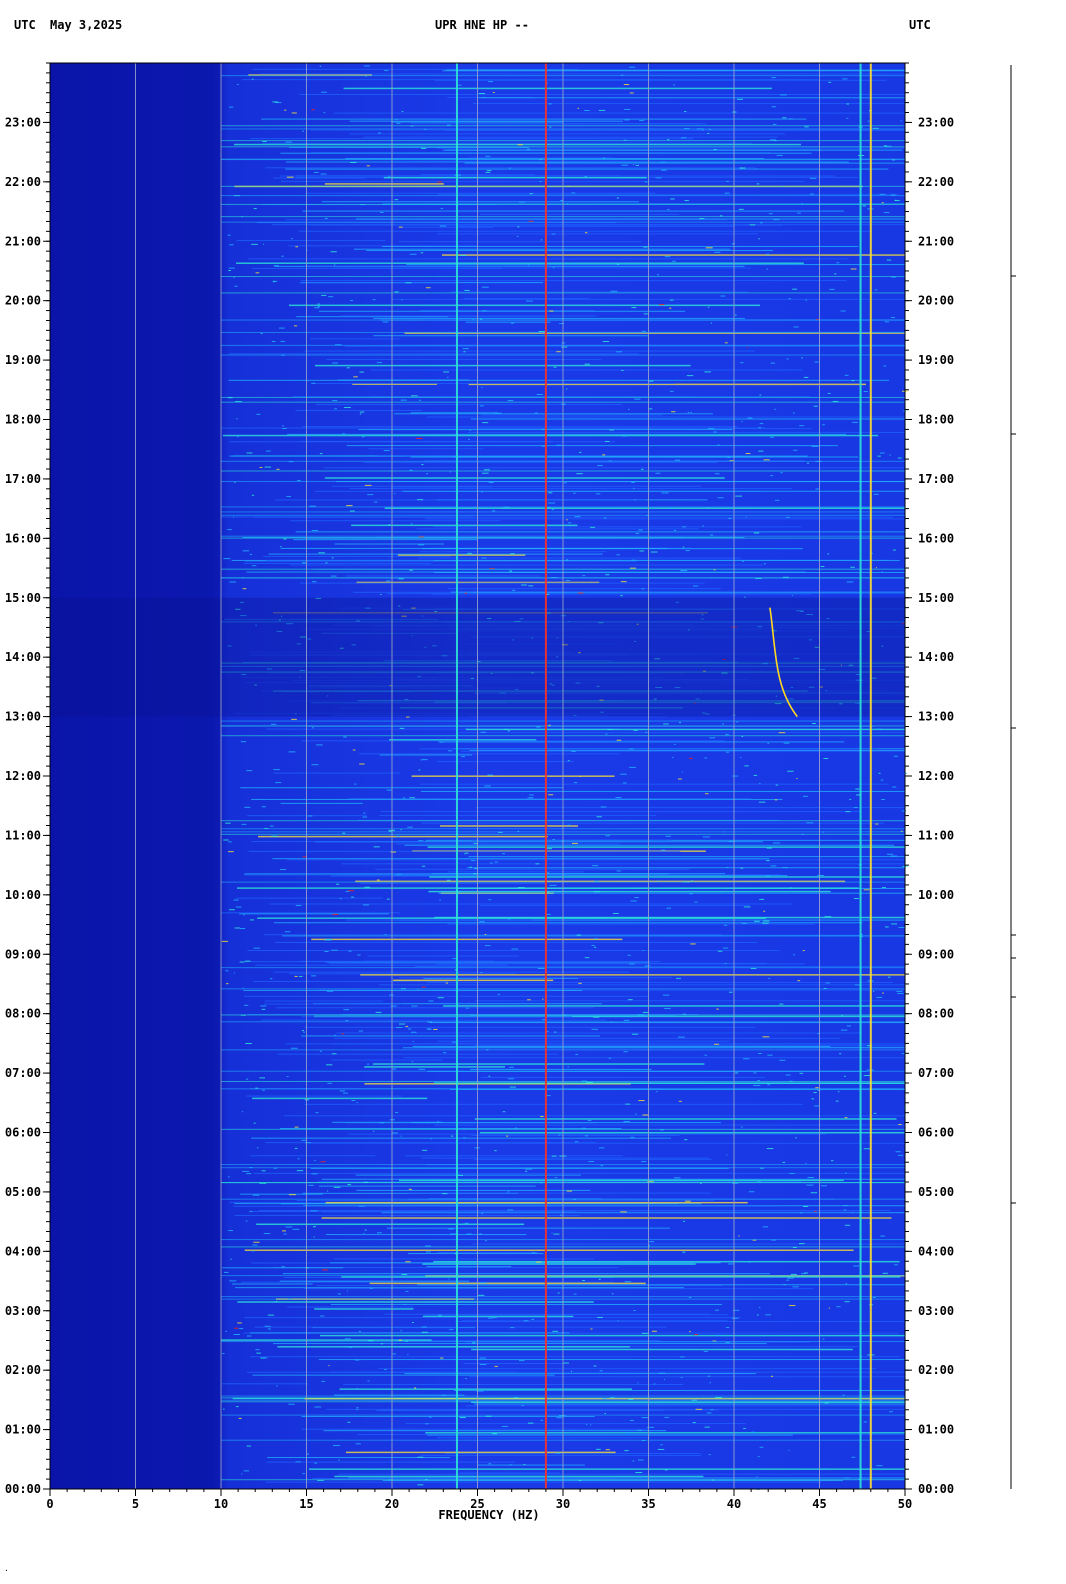 The width and height of the screenshot is (1066, 1584). What do you see at coordinates (936, 122) in the screenshot?
I see `y-tick-label: 23:00` at bounding box center [936, 122].